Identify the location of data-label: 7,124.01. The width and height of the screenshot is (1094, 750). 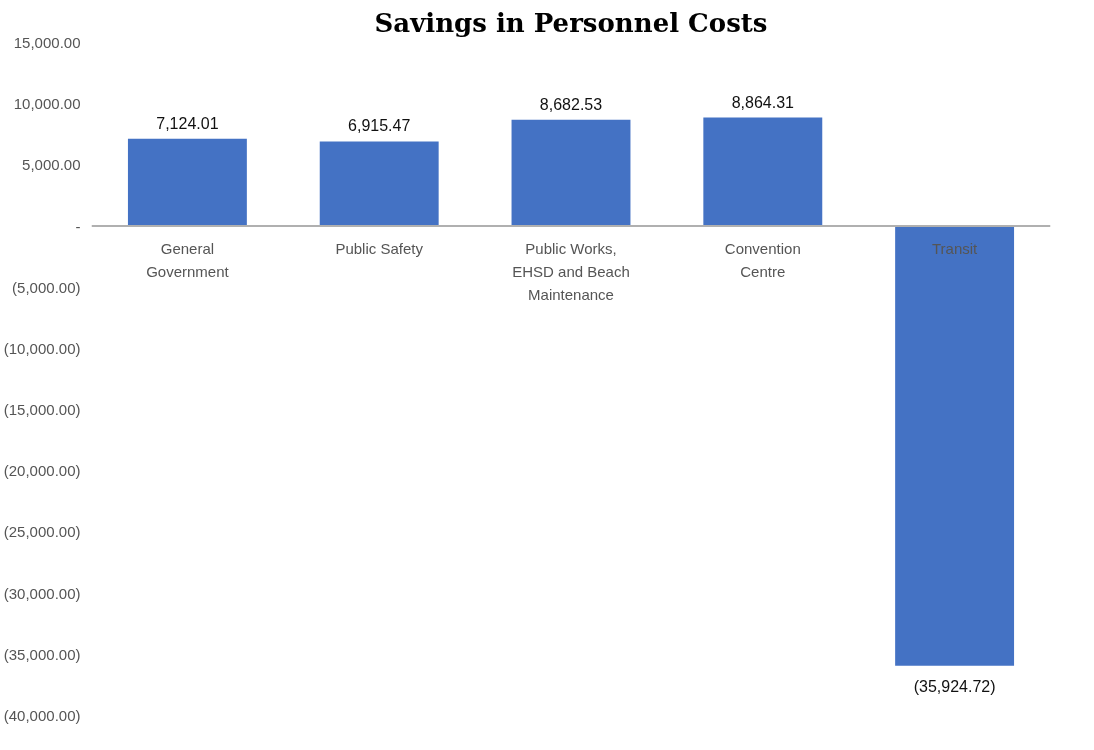
(187, 123).